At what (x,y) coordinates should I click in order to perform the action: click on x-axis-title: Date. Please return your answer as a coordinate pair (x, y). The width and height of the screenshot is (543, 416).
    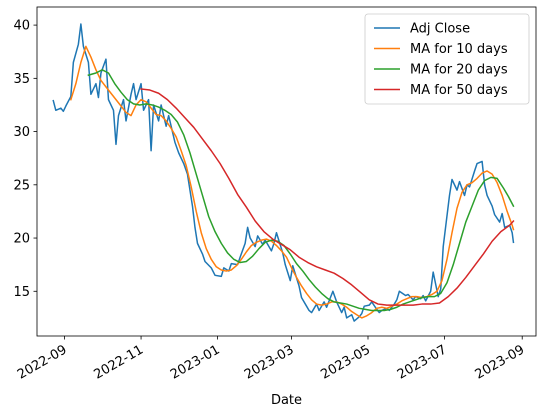
    Looking at the image, I should click on (286, 400).